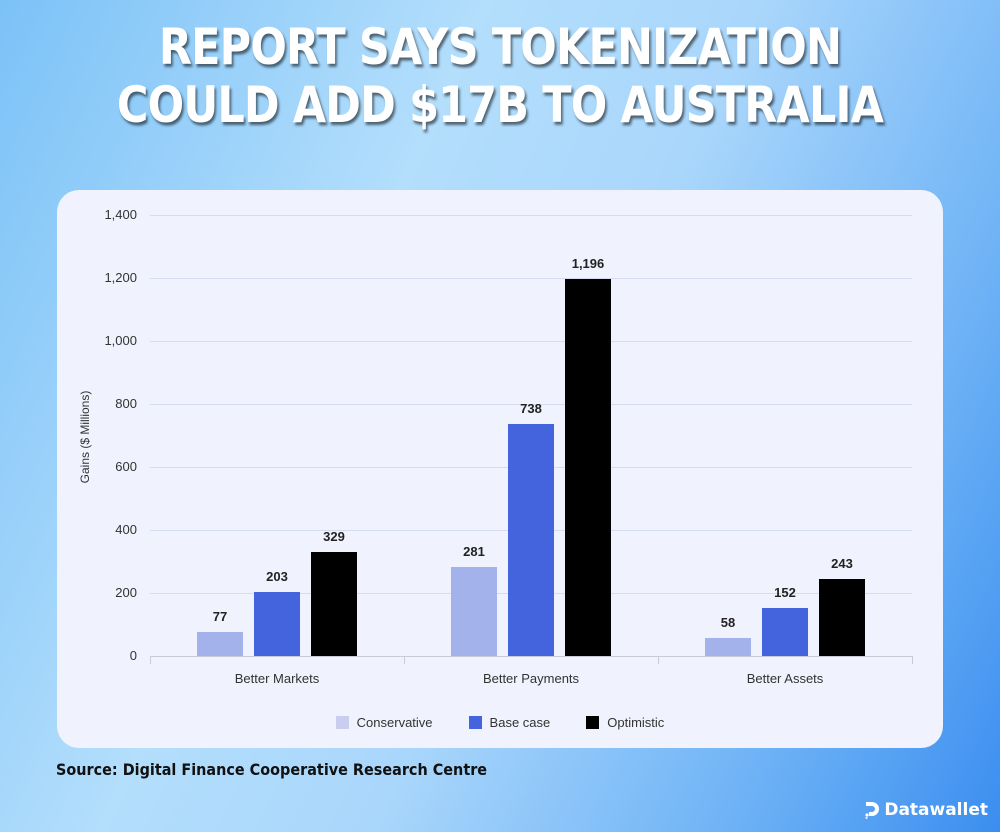 This screenshot has width=1000, height=832. I want to click on bar-value-label: 243, so click(842, 564).